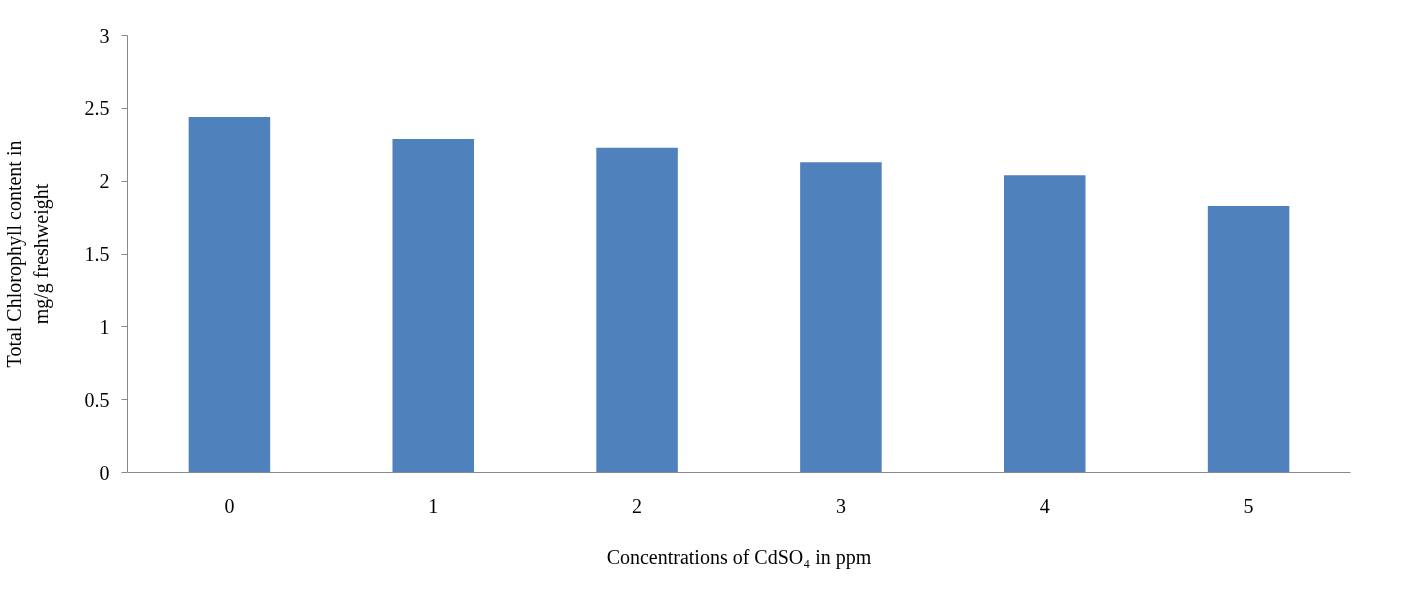  I want to click on x-tick-label: 2, so click(637, 505).